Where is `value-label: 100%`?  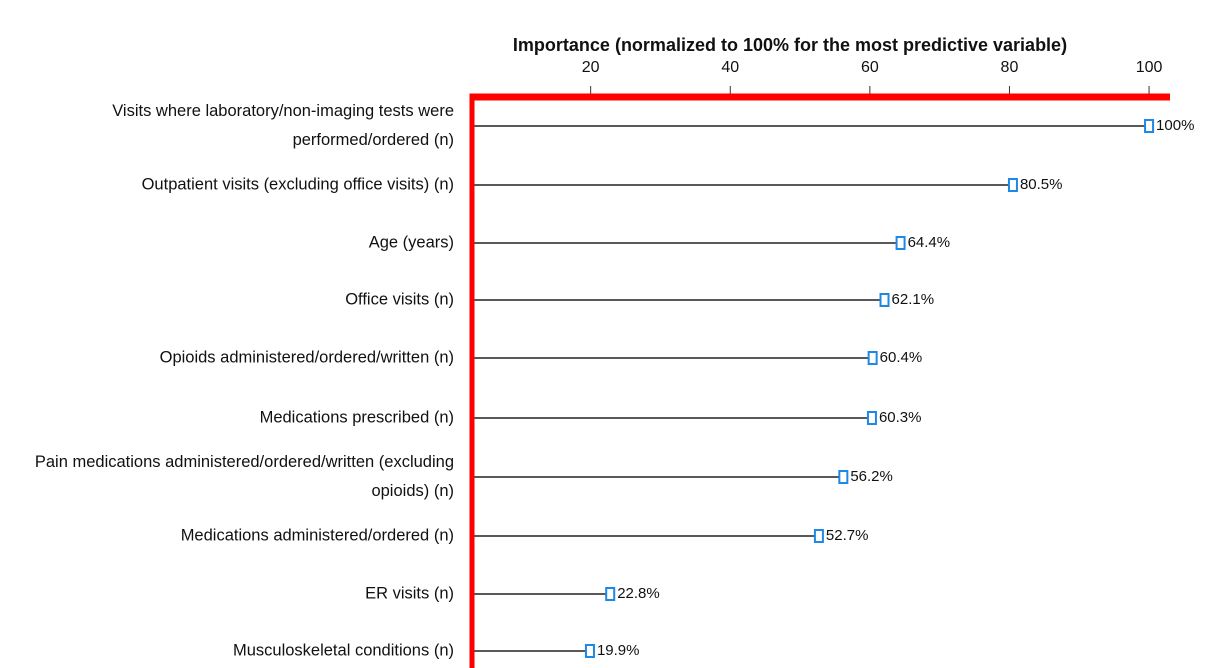
value-label: 100% is located at coordinates (1175, 125).